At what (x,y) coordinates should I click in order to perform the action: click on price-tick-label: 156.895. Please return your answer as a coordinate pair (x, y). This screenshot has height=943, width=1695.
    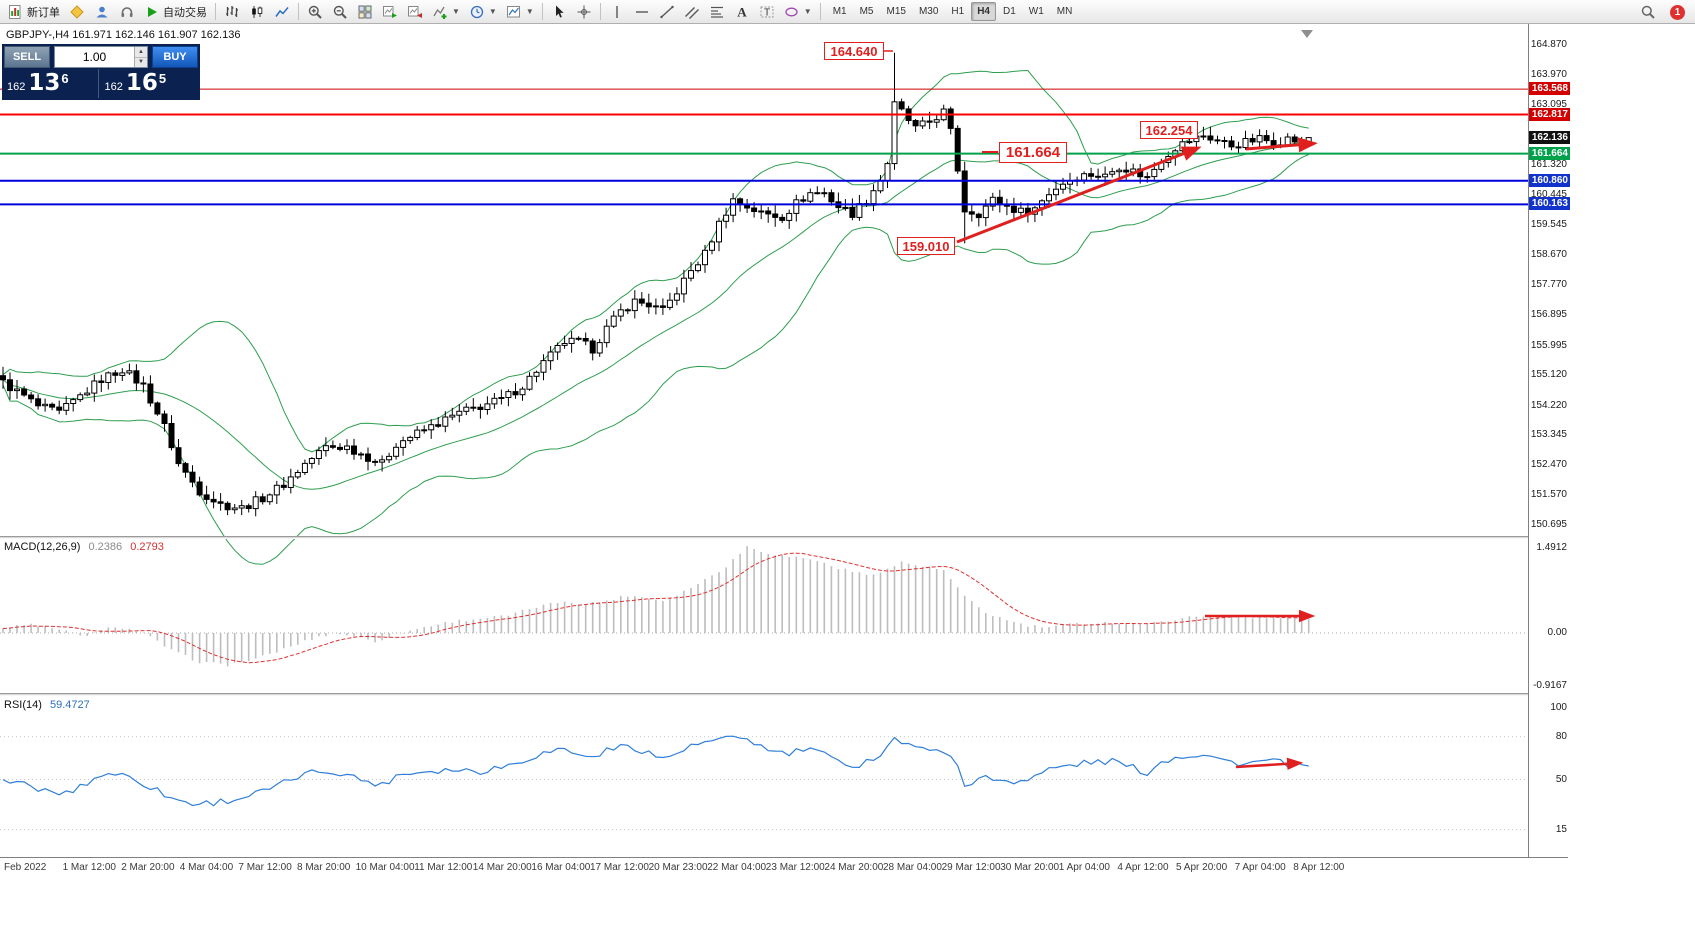
    Looking at the image, I should click on (1548, 315).